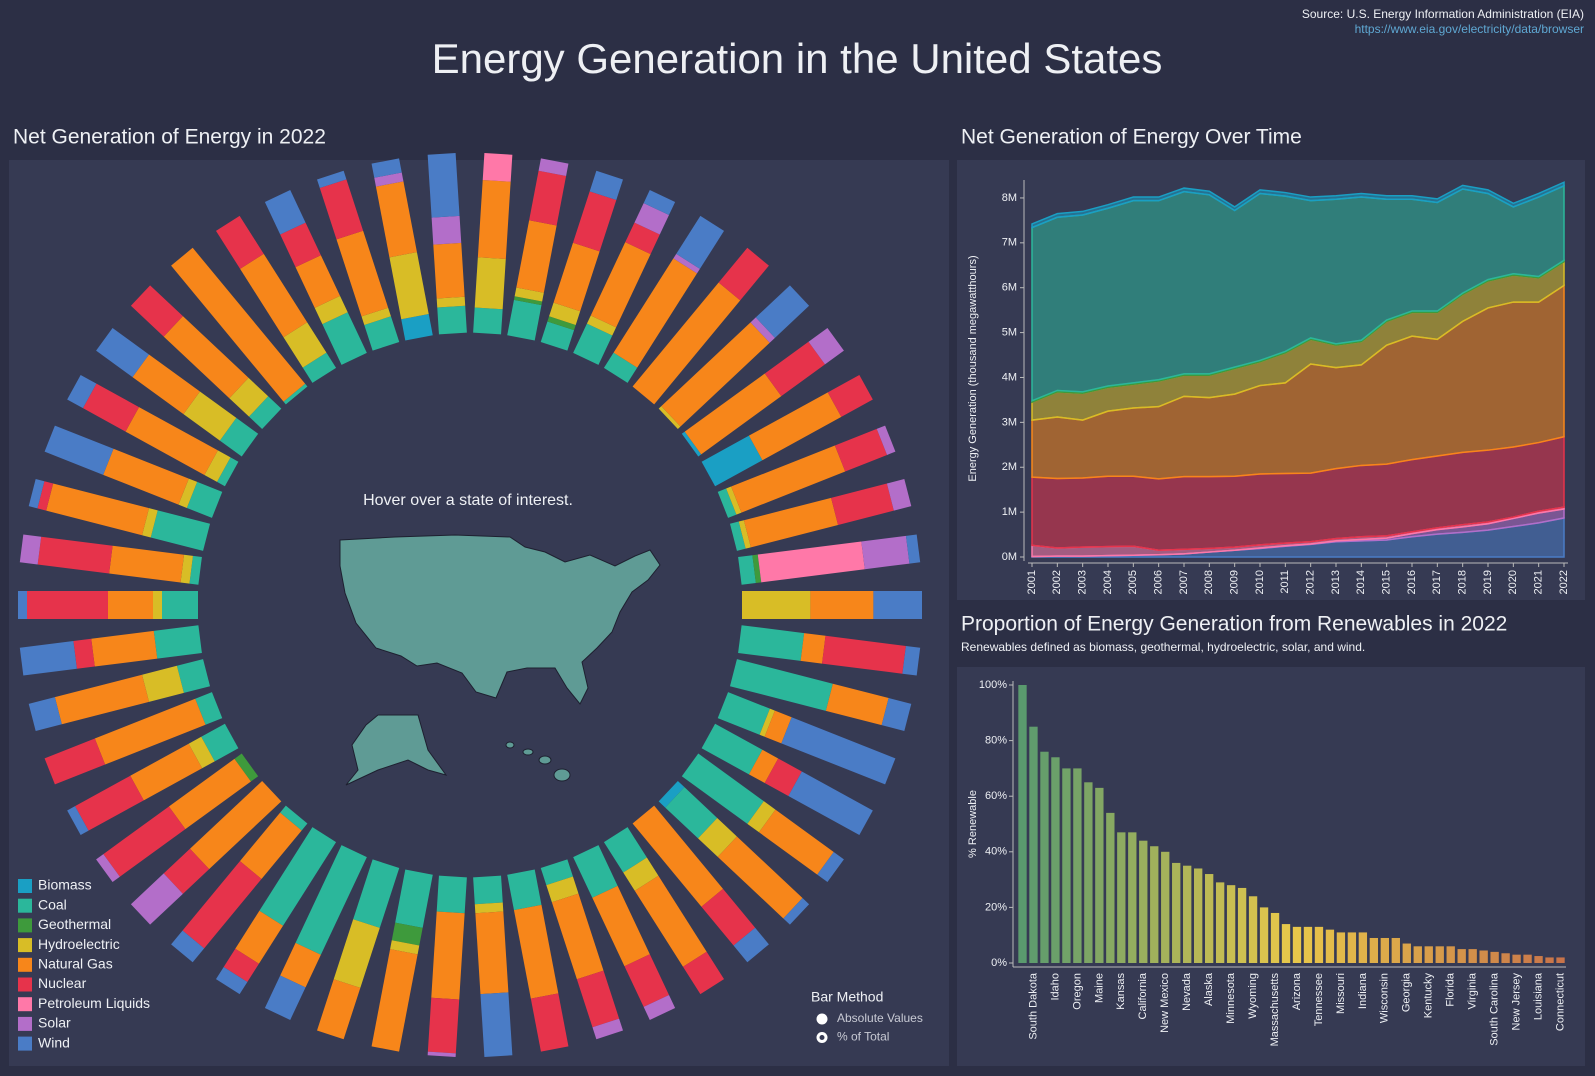 Image resolution: width=1595 pixels, height=1076 pixels. I want to click on map-hawaii, so click(545, 760).